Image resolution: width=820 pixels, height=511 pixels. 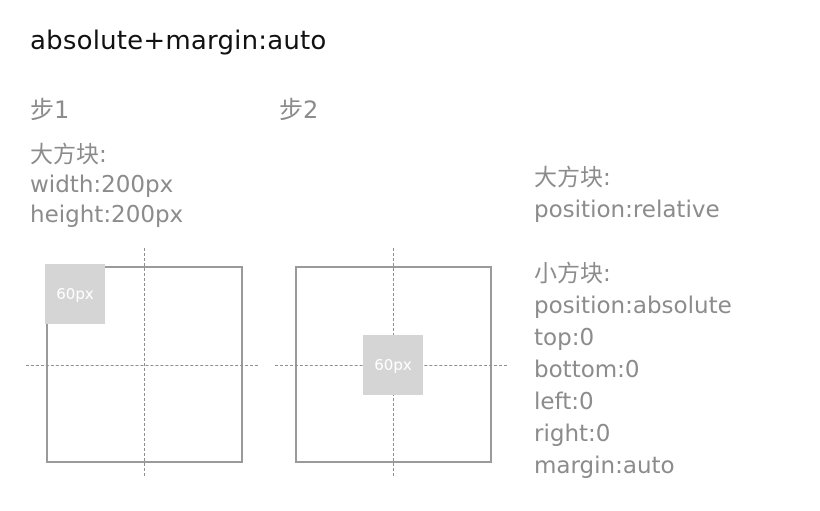 I want to click on small-block-right: right:0, so click(x=572, y=434).